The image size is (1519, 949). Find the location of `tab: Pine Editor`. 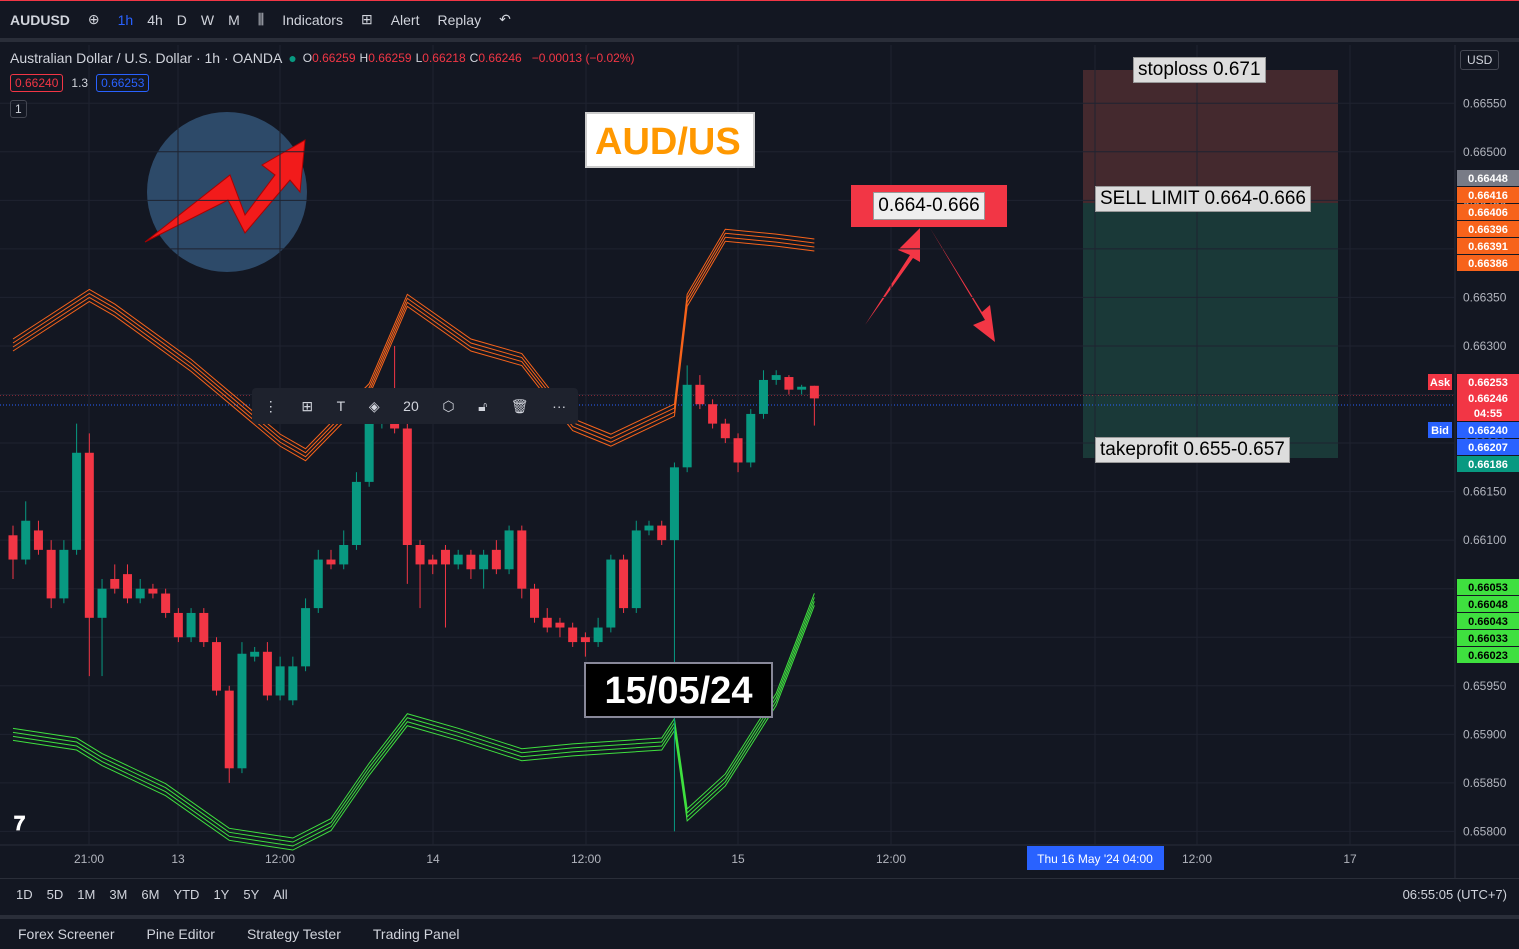

tab: Pine Editor is located at coordinates (180, 934).